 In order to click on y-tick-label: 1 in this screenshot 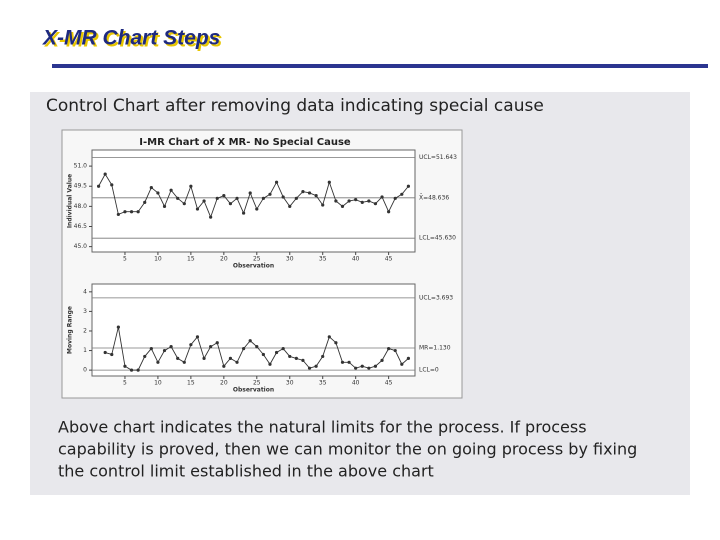, I will do `click(85, 350)`.